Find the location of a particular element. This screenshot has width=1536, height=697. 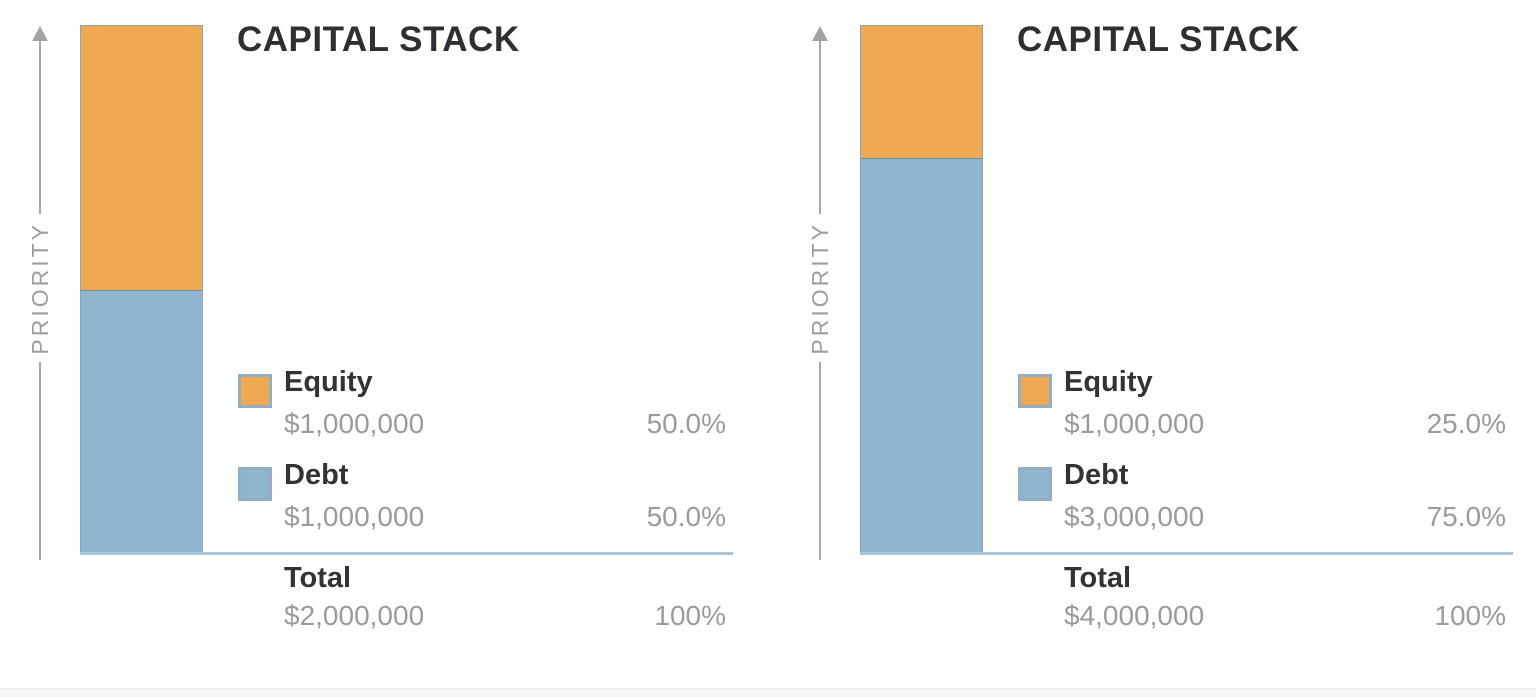

equity-value-row: $1,000,000 50.0% is located at coordinates (505, 424).